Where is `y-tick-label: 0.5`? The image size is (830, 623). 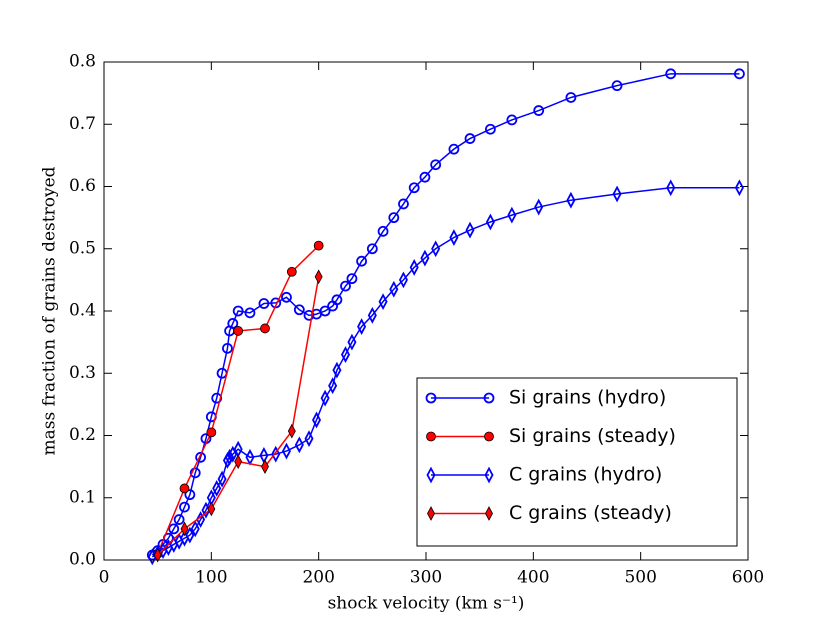
y-tick-label: 0.5 is located at coordinates (82, 248).